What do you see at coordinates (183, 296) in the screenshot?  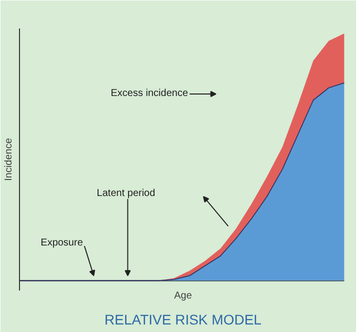 I see `x-axis-title: Age` at bounding box center [183, 296].